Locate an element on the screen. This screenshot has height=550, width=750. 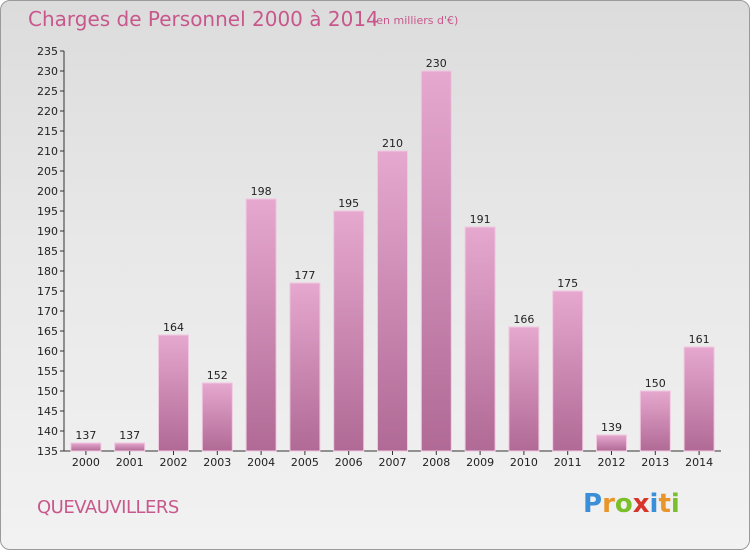
data-label: 230 is located at coordinates (436, 63).